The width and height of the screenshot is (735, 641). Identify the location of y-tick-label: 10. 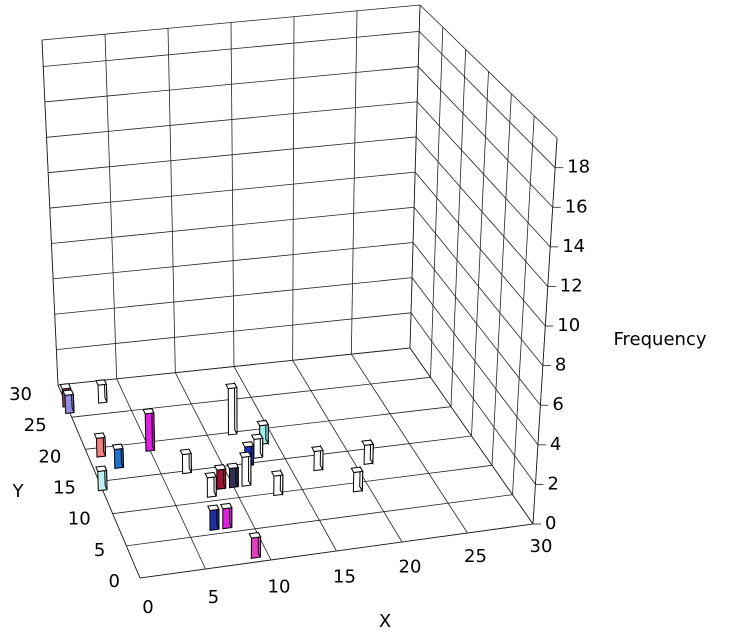
(79, 519).